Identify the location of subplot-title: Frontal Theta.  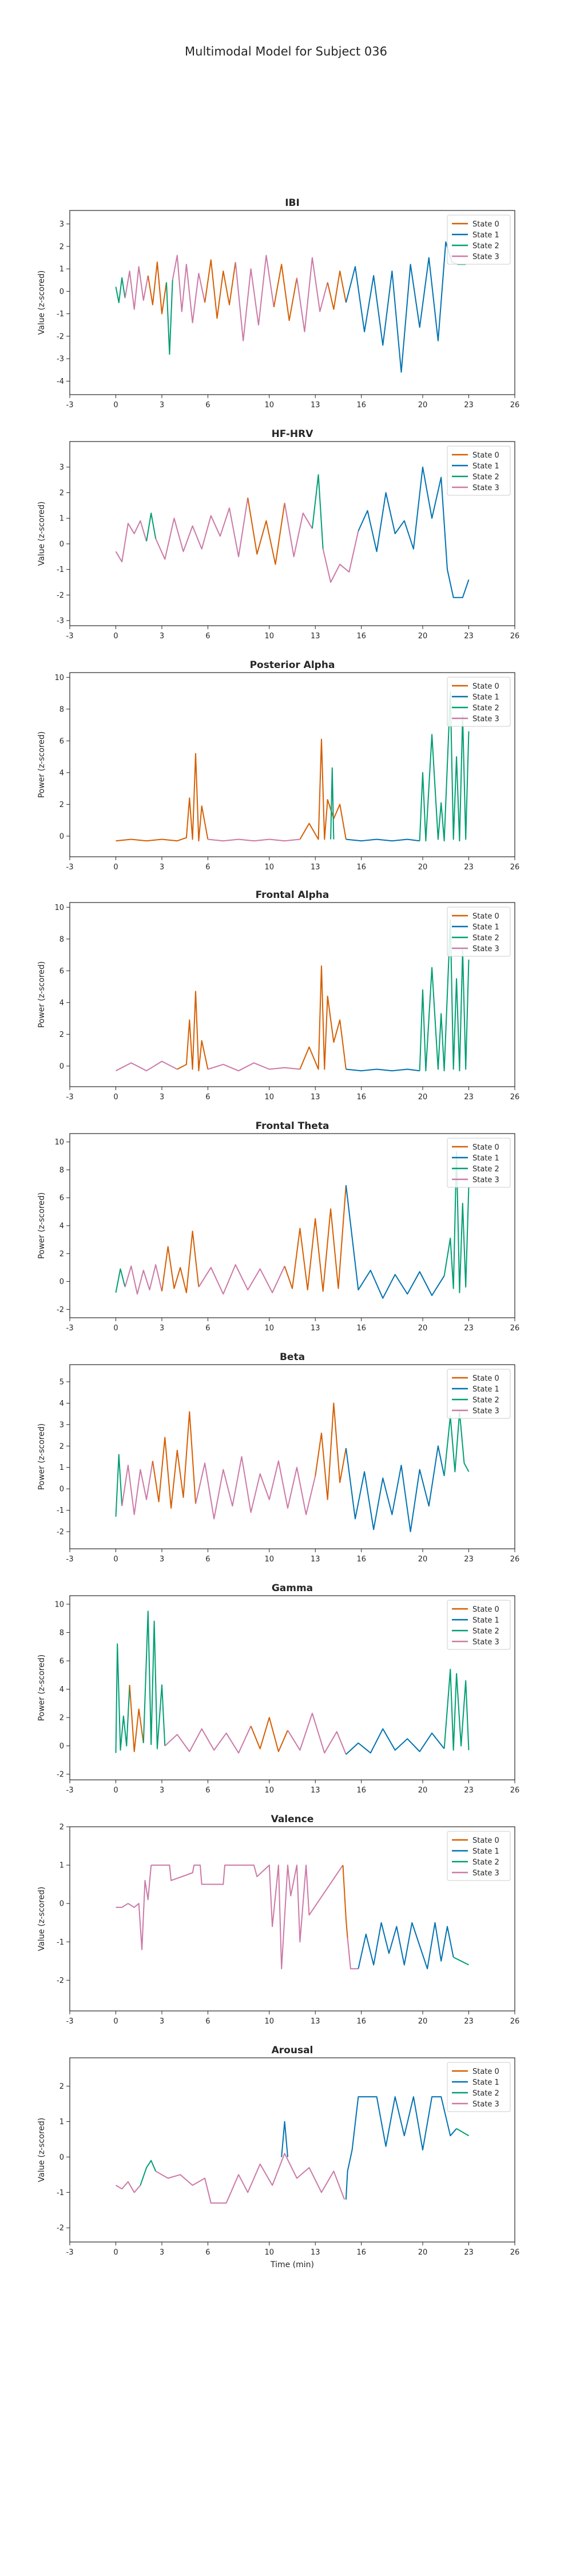
(292, 1126).